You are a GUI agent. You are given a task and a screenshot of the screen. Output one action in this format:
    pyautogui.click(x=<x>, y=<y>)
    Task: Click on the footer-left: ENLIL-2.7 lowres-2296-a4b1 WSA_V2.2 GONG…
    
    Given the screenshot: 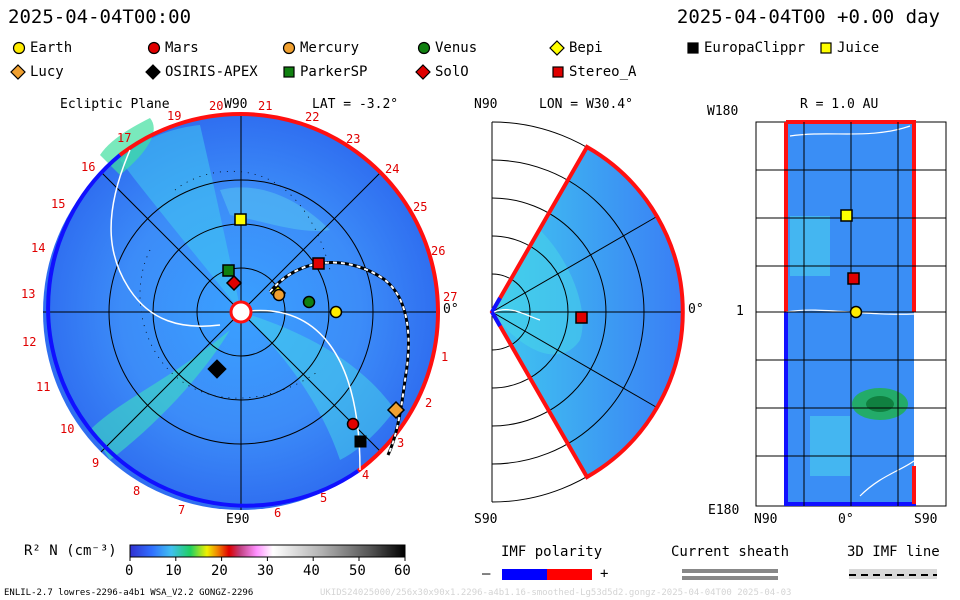 What is the action you would take?
    pyautogui.click(x=129, y=593)
    